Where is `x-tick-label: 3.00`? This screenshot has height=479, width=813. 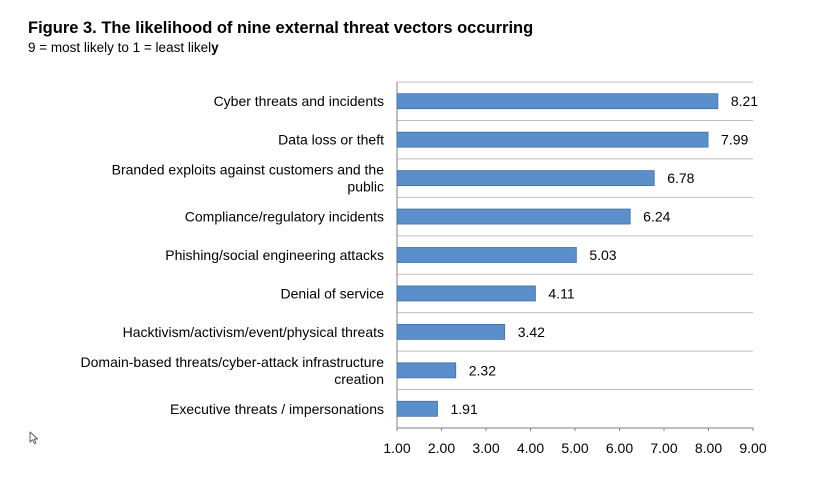 x-tick-label: 3.00 is located at coordinates (485, 448).